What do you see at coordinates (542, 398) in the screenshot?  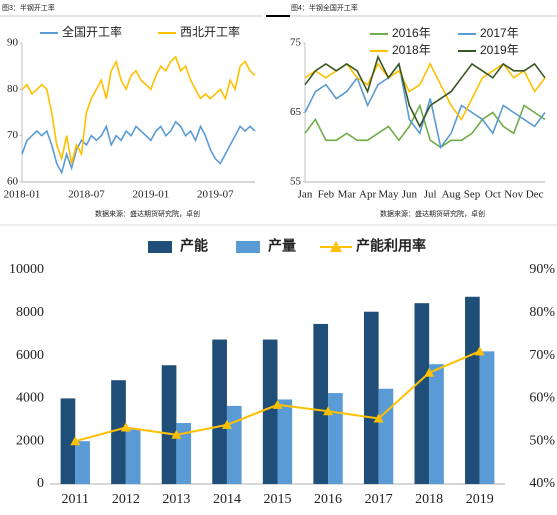 I see `y2-tick-label: 60%` at bounding box center [542, 398].